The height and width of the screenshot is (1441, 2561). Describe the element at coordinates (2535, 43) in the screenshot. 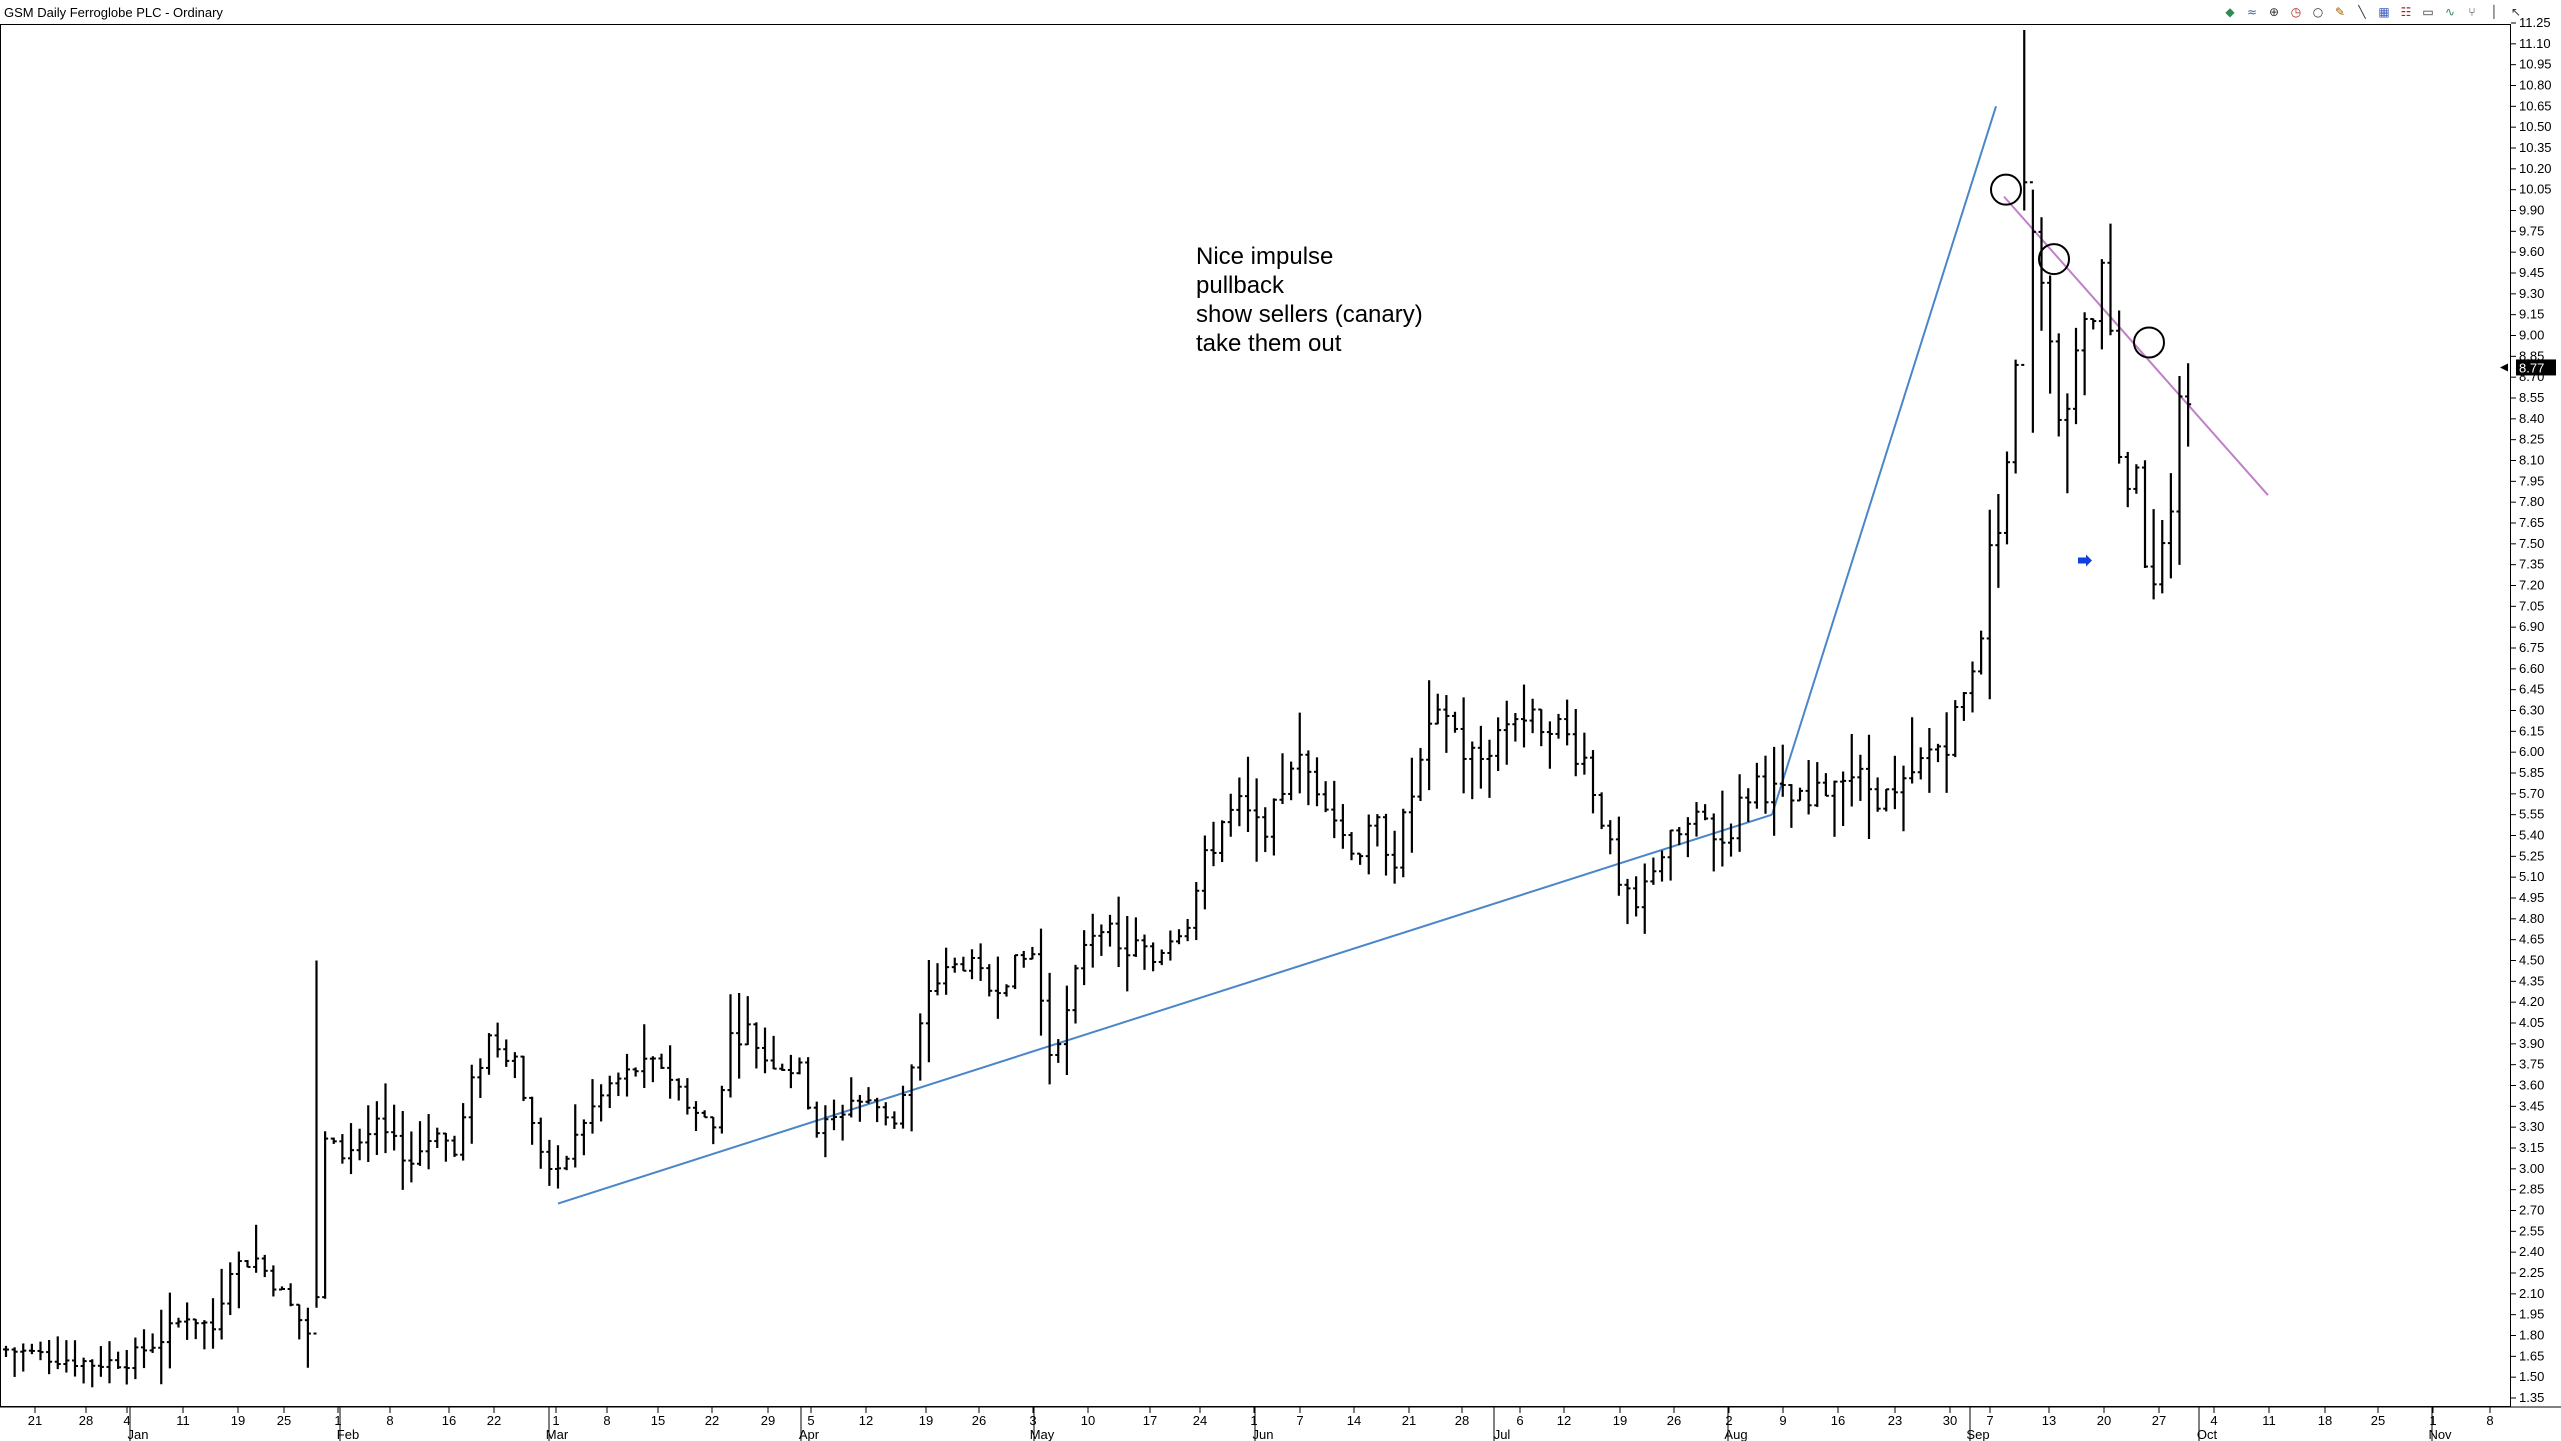

I see `y-tick-label: 11.10` at that location.